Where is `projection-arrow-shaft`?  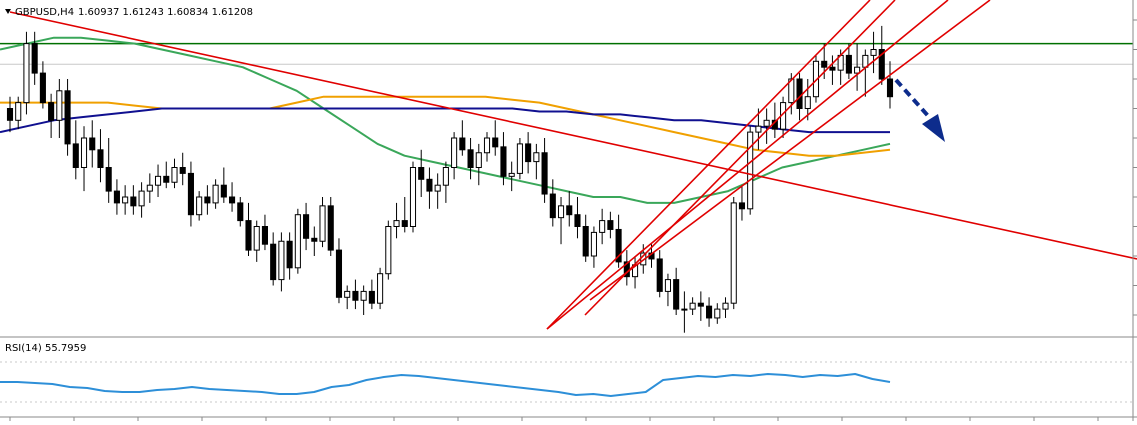
projection-arrow-shaft is located at coordinates (913, 99).